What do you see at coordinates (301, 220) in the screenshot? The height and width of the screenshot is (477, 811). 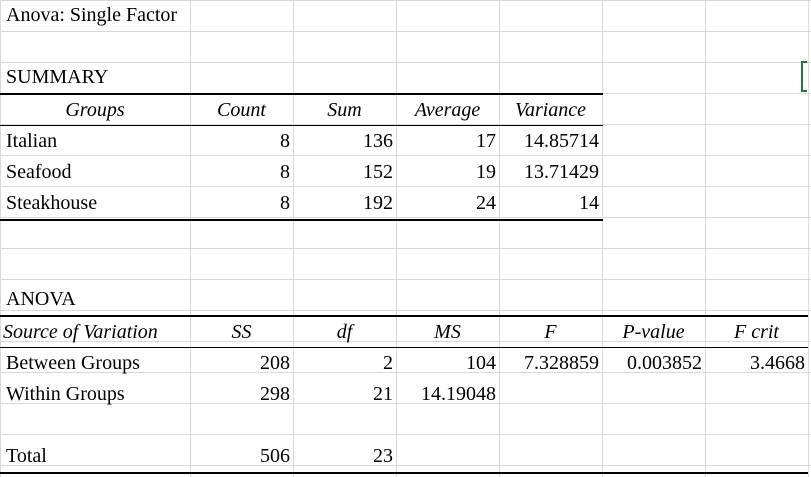 I see `summary-bottom-rule` at bounding box center [301, 220].